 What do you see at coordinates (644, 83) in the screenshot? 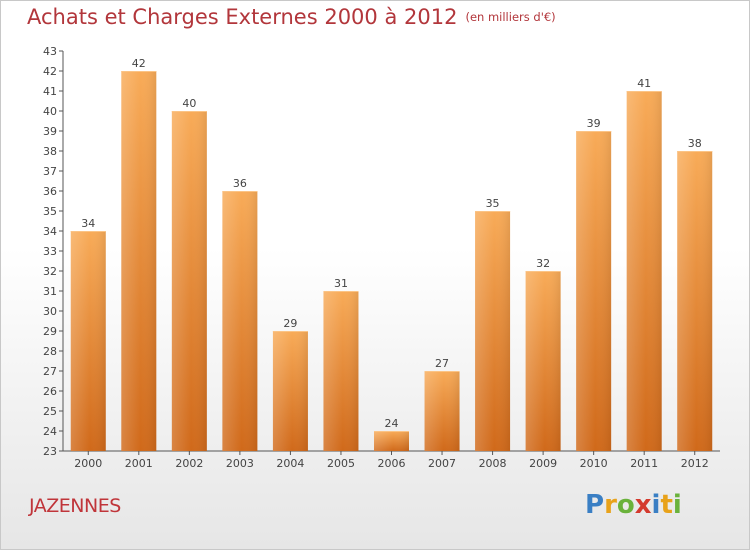
I see `data-label: 41` at bounding box center [644, 83].